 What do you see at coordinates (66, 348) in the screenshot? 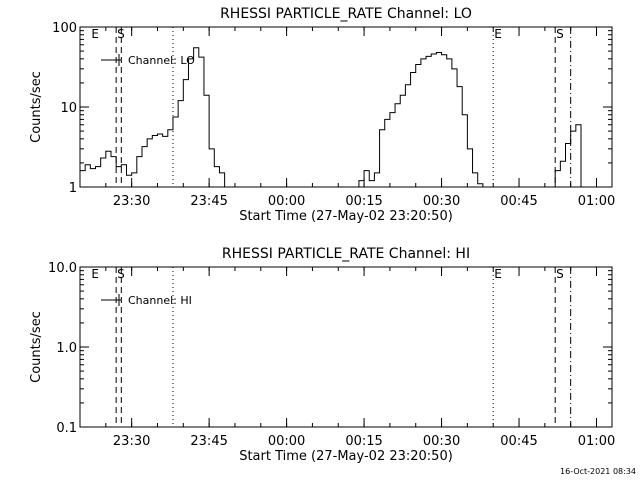
I see `y-tick-label: 1.0` at bounding box center [66, 348].